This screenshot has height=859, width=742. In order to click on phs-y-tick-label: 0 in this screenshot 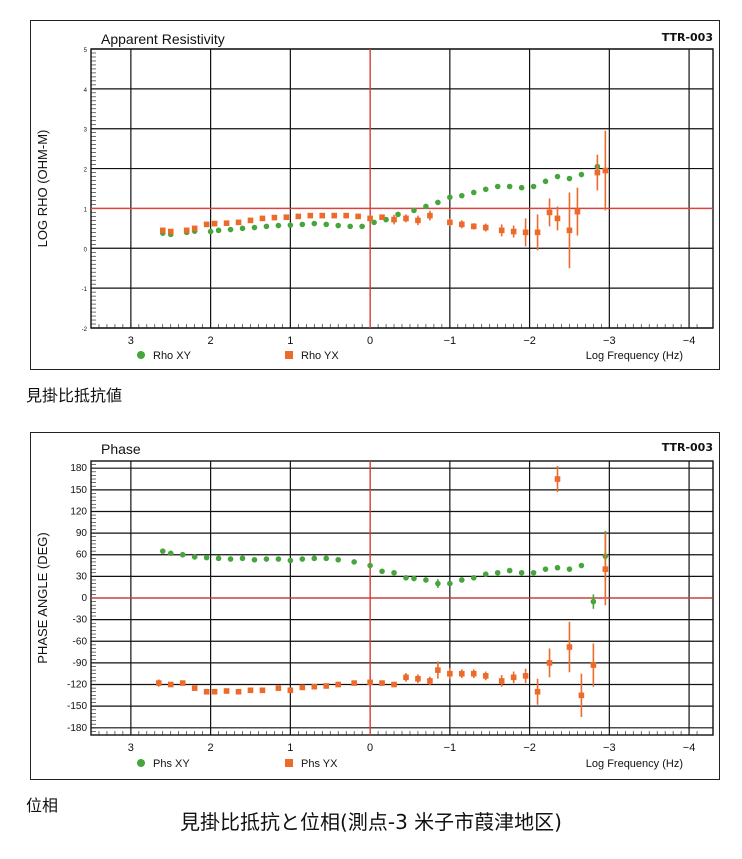, I will do `click(84, 598)`.